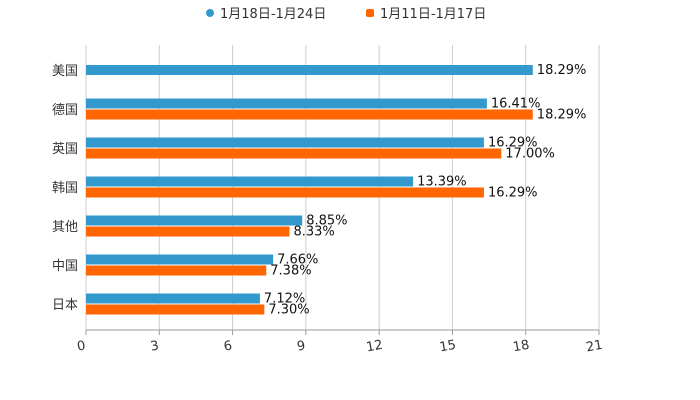 The width and height of the screenshot is (700, 400). Describe the element at coordinates (290, 271) in the screenshot. I see `data-label-series-2-cat-6: 7.38%` at that location.